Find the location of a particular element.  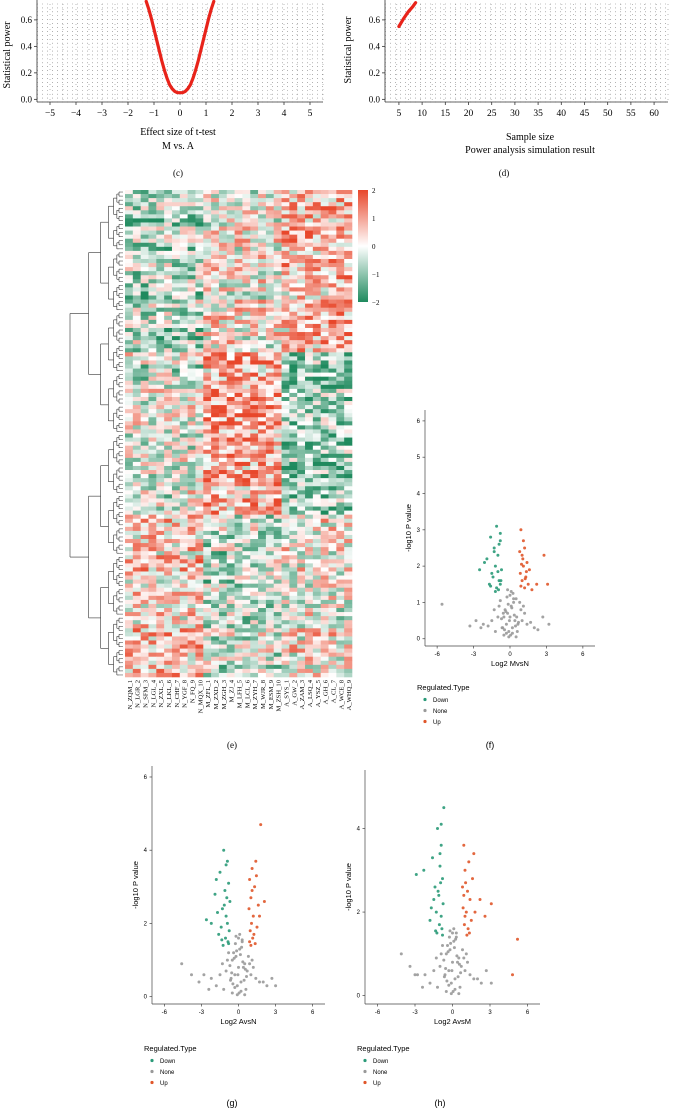

heatmap-column-label: A_YSZ_5 is located at coordinates (318, 693).